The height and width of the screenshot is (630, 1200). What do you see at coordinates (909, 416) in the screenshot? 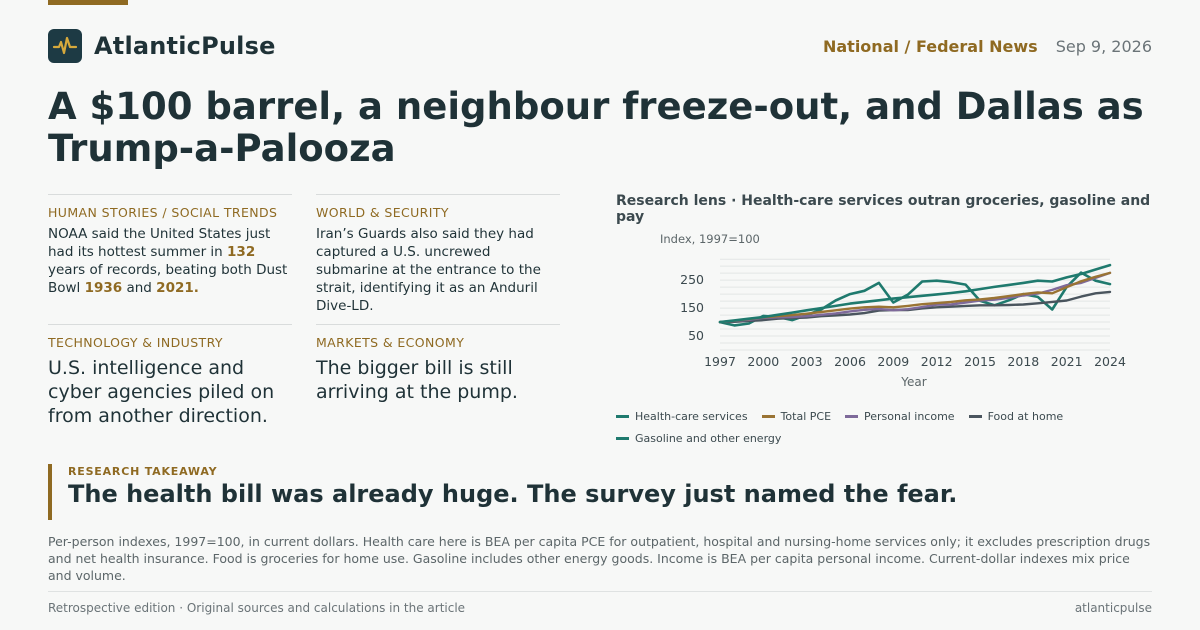
I see `legend-label: Personal income` at bounding box center [909, 416].